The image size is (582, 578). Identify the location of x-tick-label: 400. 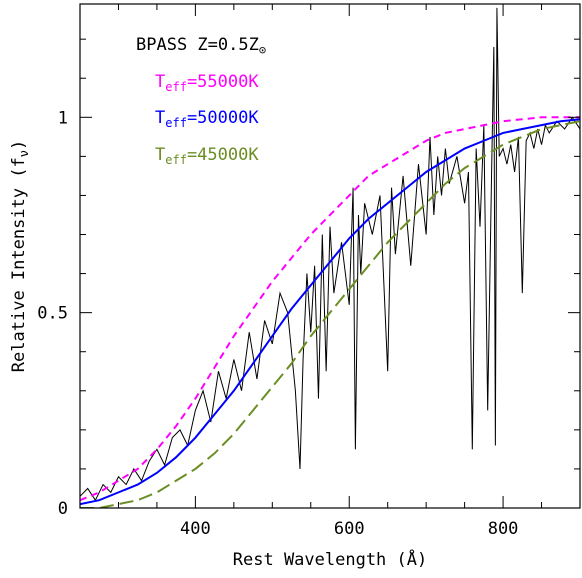
(195, 529).